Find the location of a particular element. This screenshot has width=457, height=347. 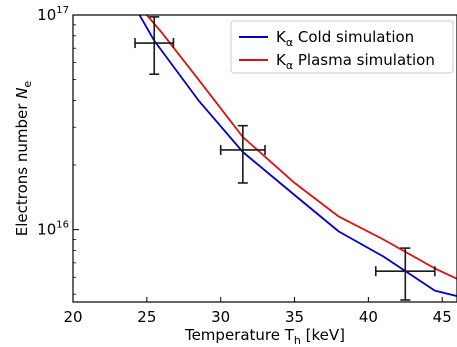

y-axis-label-main: Electrons number is located at coordinates (22, 167).